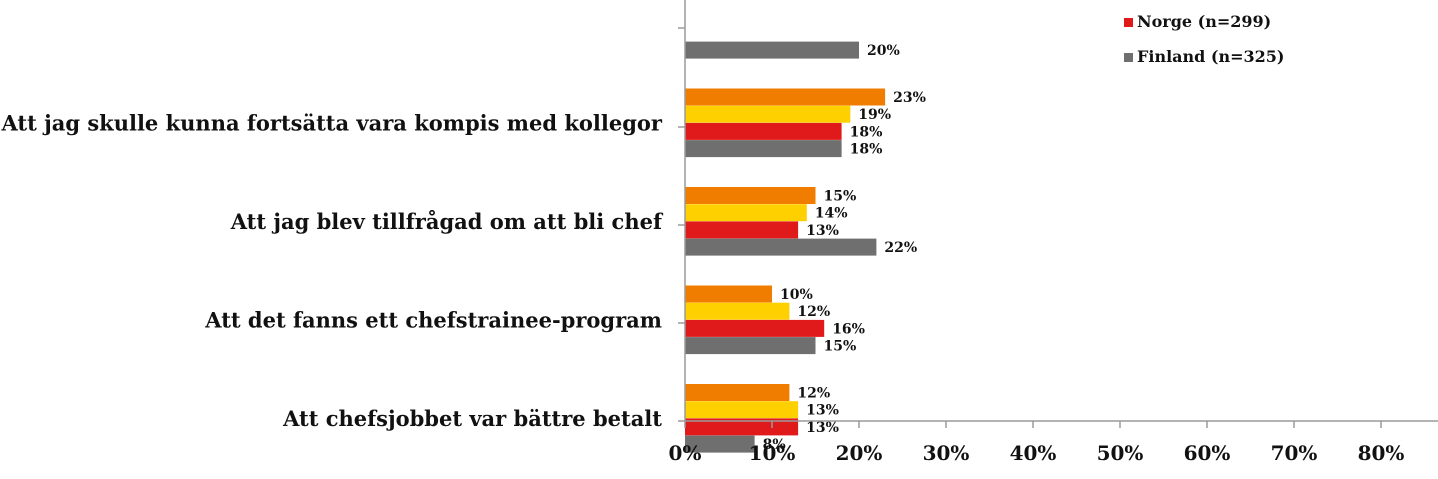 The width and height of the screenshot is (1438, 479). I want to click on x-tick-label: 60%, so click(1207, 453).